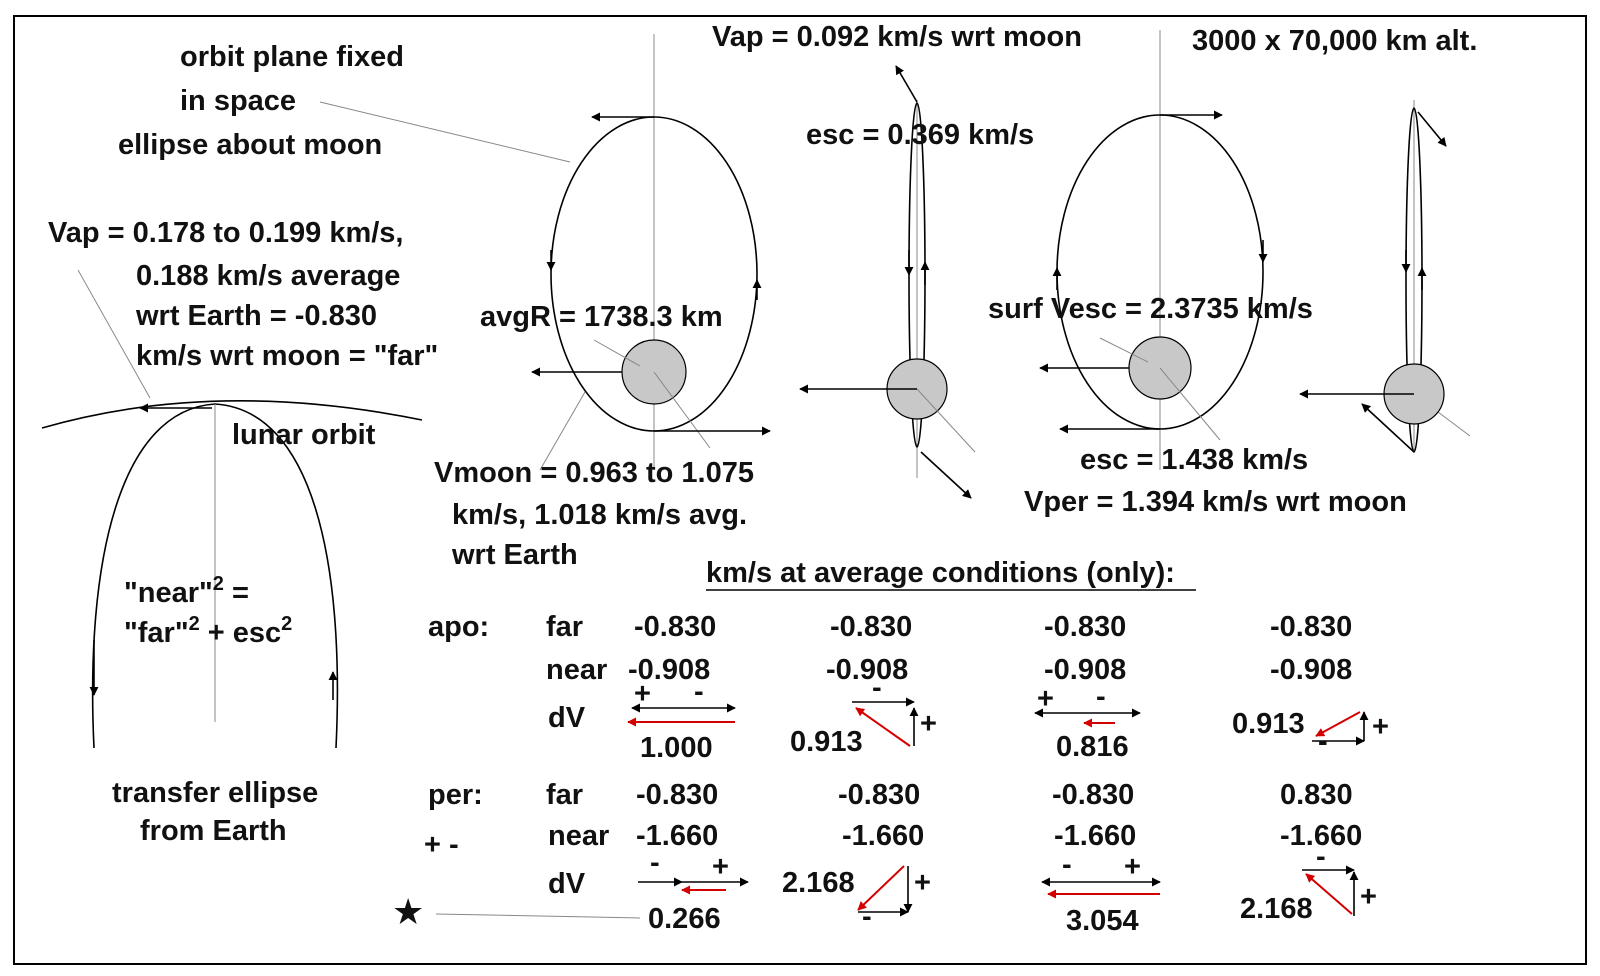 The height and width of the screenshot is (976, 1600). Describe the element at coordinates (1095, 836) in the screenshot. I see `per-near-3: -1.660` at that location.